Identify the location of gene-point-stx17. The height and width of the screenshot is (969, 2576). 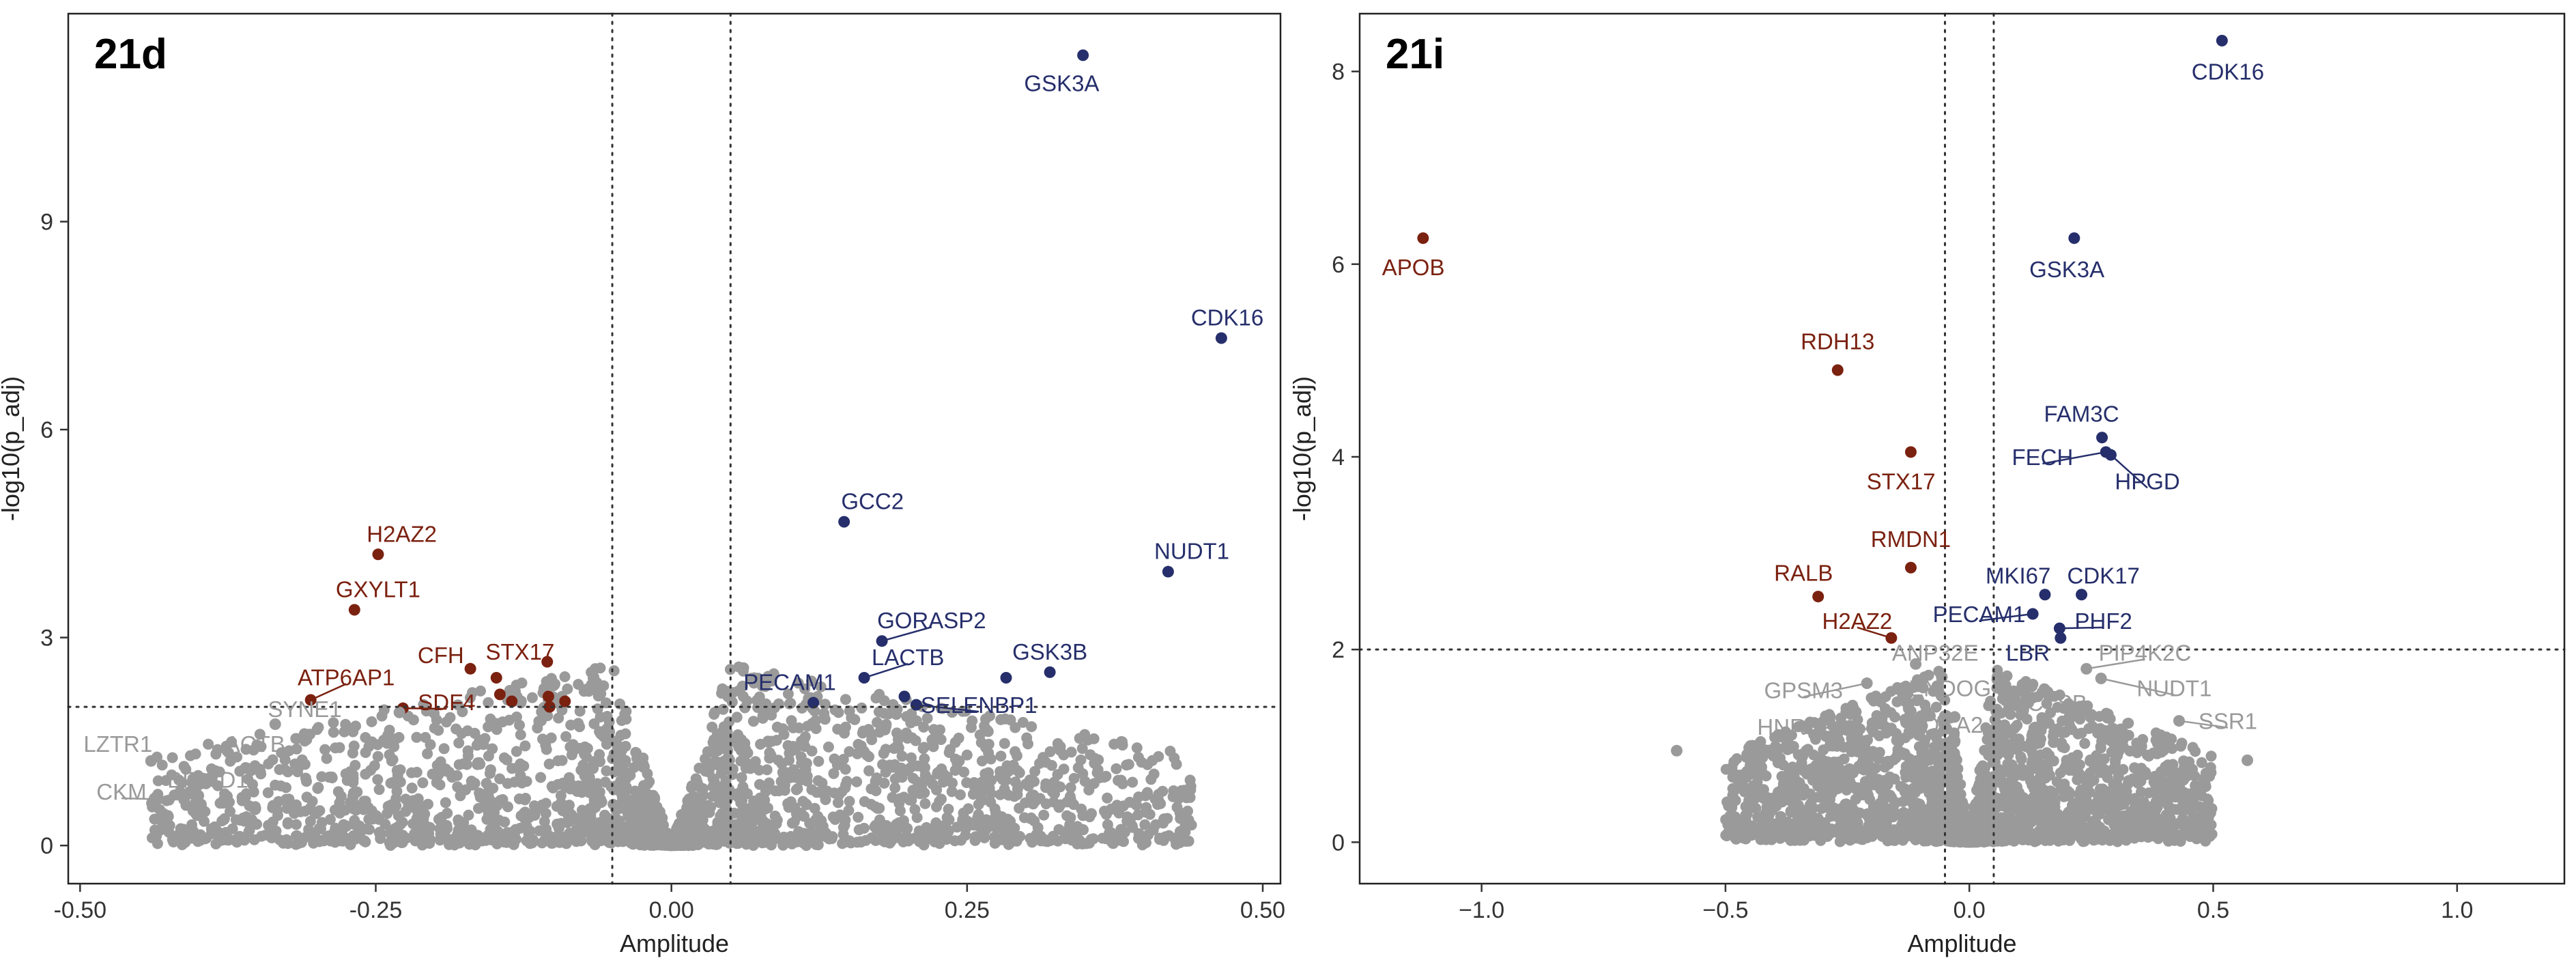
(496, 678).